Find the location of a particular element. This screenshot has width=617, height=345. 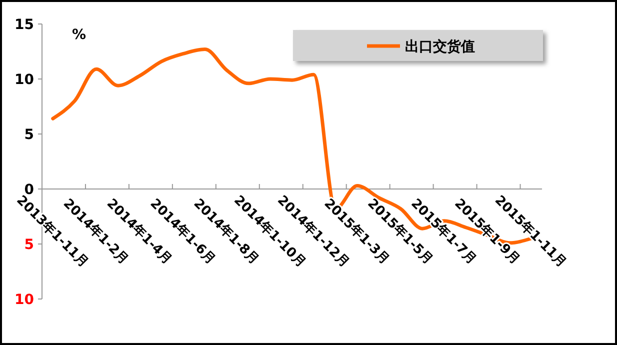

y-tick-label: 15 is located at coordinates (24, 24).